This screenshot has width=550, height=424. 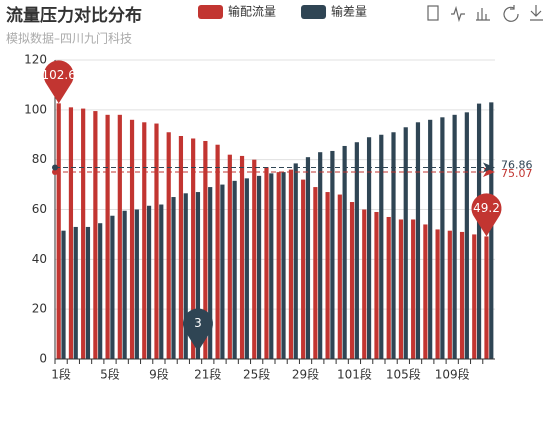 What do you see at coordinates (458, 14) in the screenshot?
I see `line-icon` at bounding box center [458, 14].